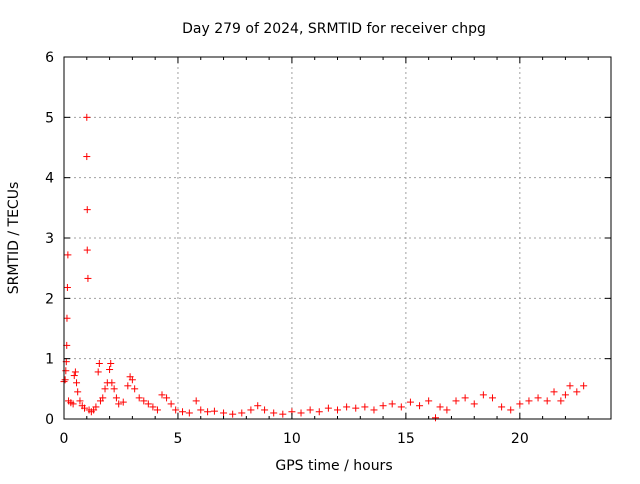  Describe the element at coordinates (49, 360) in the screenshot. I see `y-tick-label: 1` at that location.